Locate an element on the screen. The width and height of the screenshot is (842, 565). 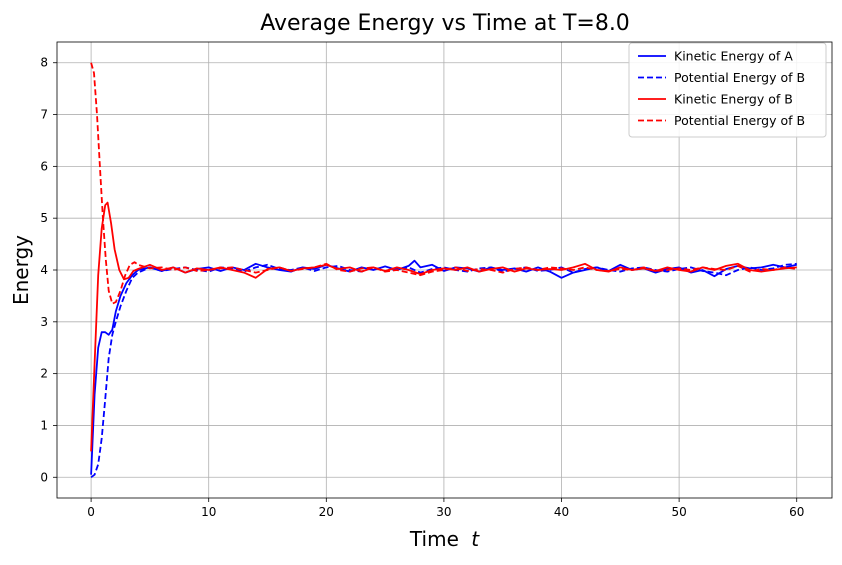
y-tick-label: 5 is located at coordinates (44, 218).